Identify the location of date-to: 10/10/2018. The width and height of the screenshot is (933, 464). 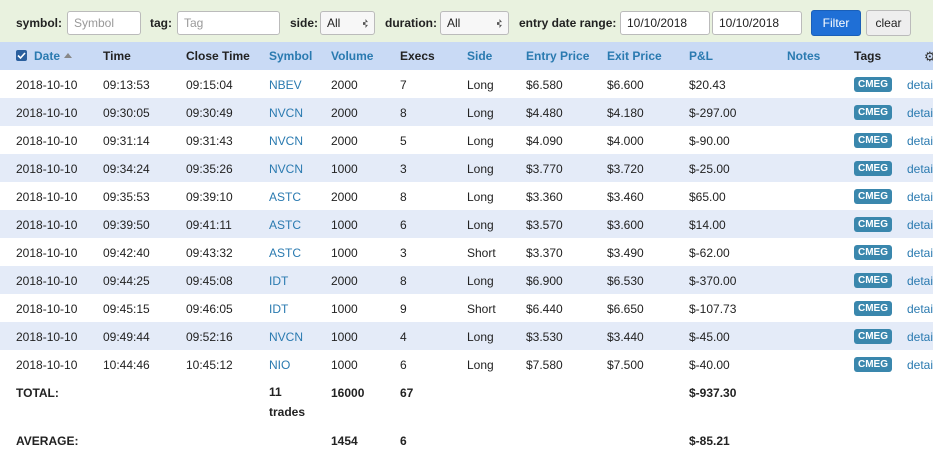
(757, 23).